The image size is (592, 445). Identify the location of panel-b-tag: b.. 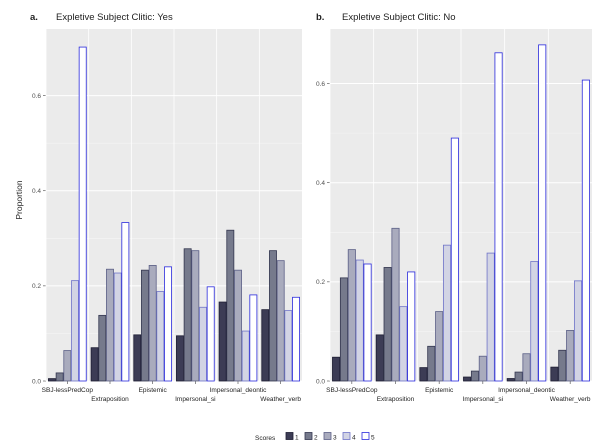
(320, 17).